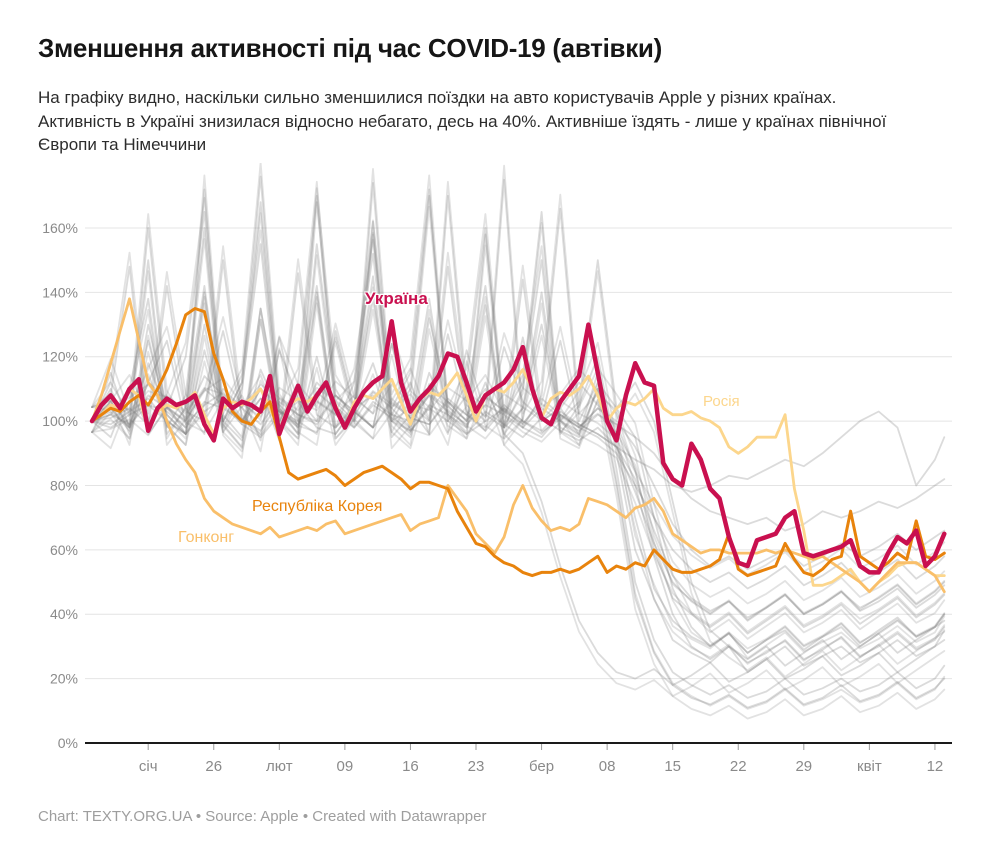 Image resolution: width=1000 pixels, height=867 pixels. I want to click on y-axis-label: 0%, so click(68, 743).